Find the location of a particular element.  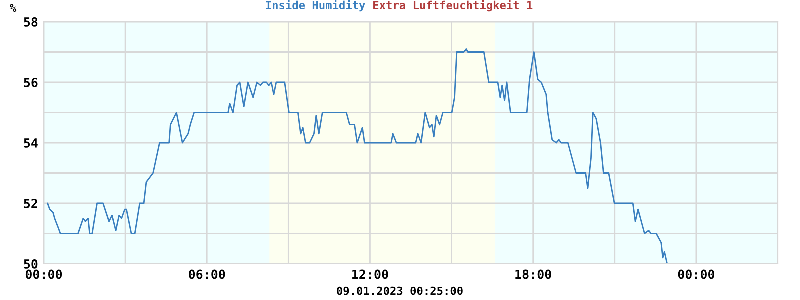

y-tick-label: 56 is located at coordinates (31, 83).